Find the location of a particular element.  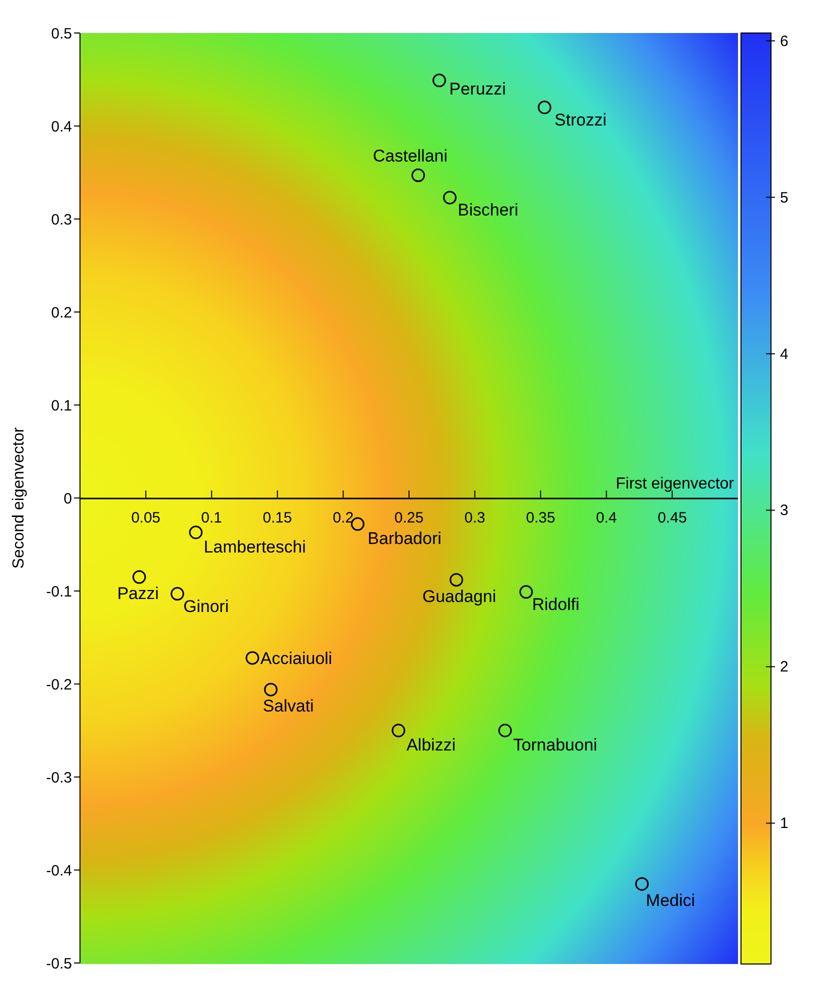

color-bar-label: 3 is located at coordinates (784, 511).